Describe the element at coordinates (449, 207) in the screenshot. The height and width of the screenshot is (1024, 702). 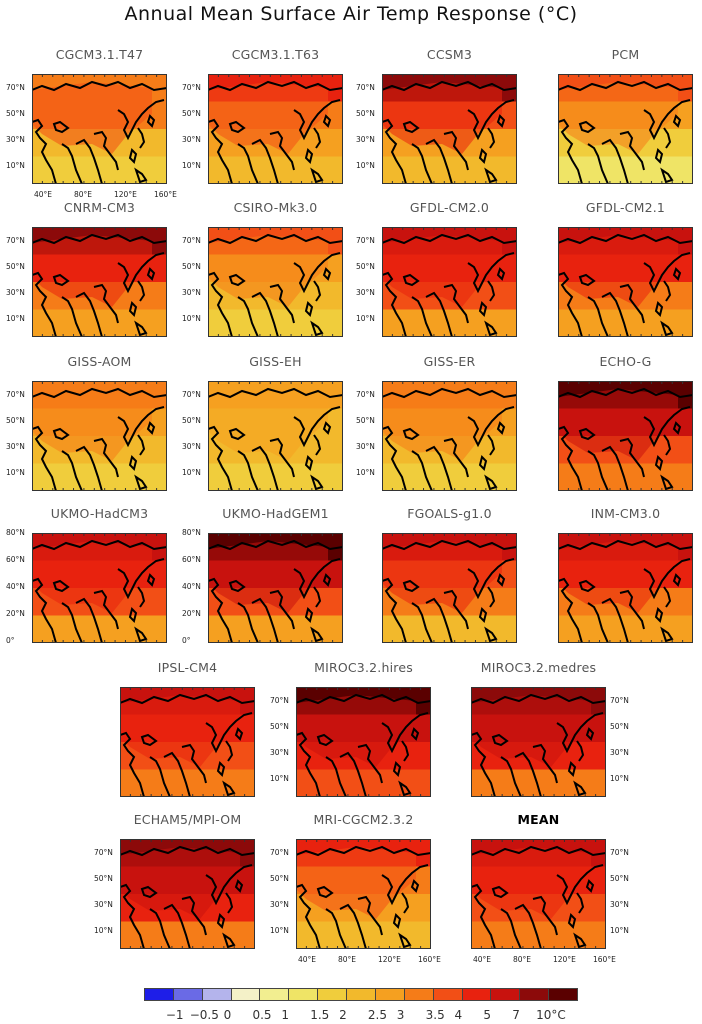
I see `panel-title: GFDL-CM2.0` at that location.